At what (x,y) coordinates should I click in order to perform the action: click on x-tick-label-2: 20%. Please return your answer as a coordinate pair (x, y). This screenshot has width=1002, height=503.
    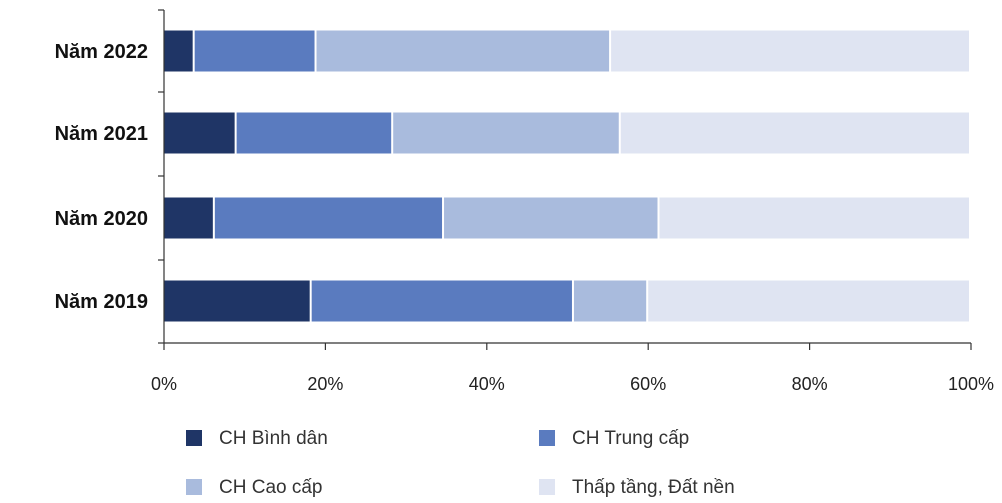
    Looking at the image, I should click on (325, 384).